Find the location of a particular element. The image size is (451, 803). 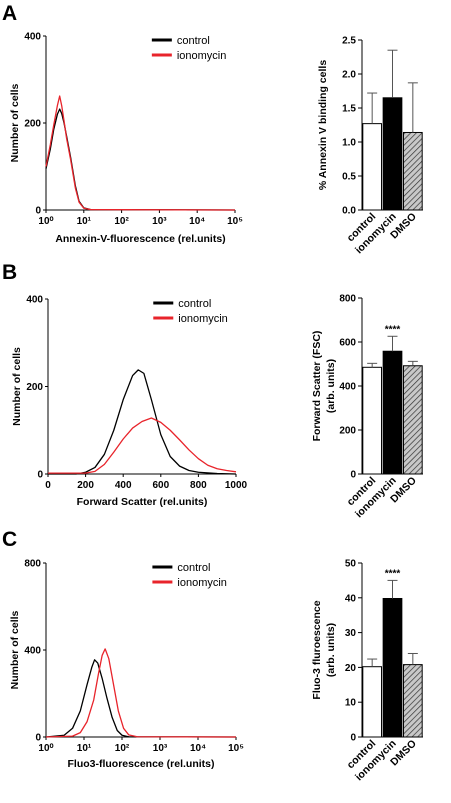

x-axis-label: Annexin-V-fluorescence (rel.units) is located at coordinates (140, 239).